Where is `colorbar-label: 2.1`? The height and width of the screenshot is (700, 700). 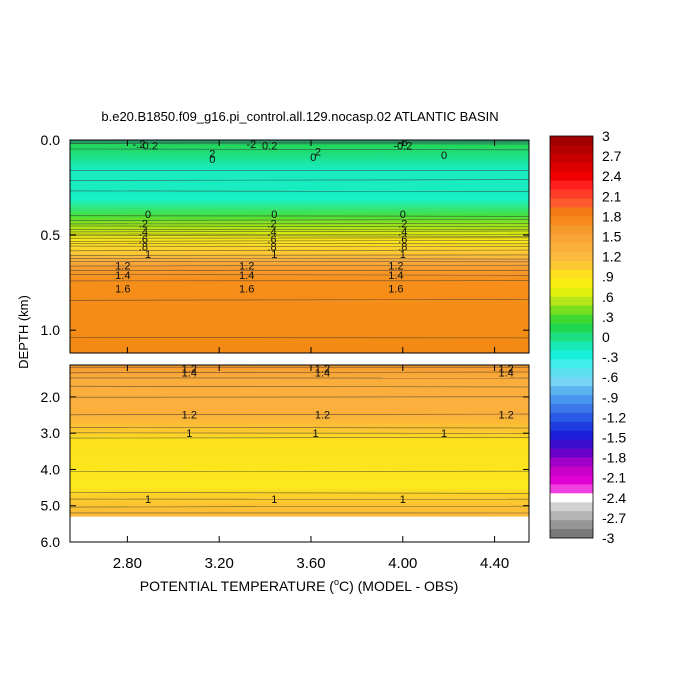
colorbar-label: 2.1 is located at coordinates (612, 196).